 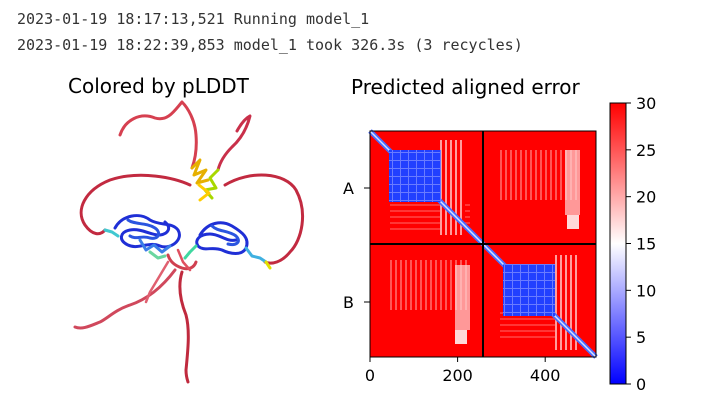 What do you see at coordinates (465, 87) in the screenshot?
I see `pae-title: Predicted aligned error` at bounding box center [465, 87].